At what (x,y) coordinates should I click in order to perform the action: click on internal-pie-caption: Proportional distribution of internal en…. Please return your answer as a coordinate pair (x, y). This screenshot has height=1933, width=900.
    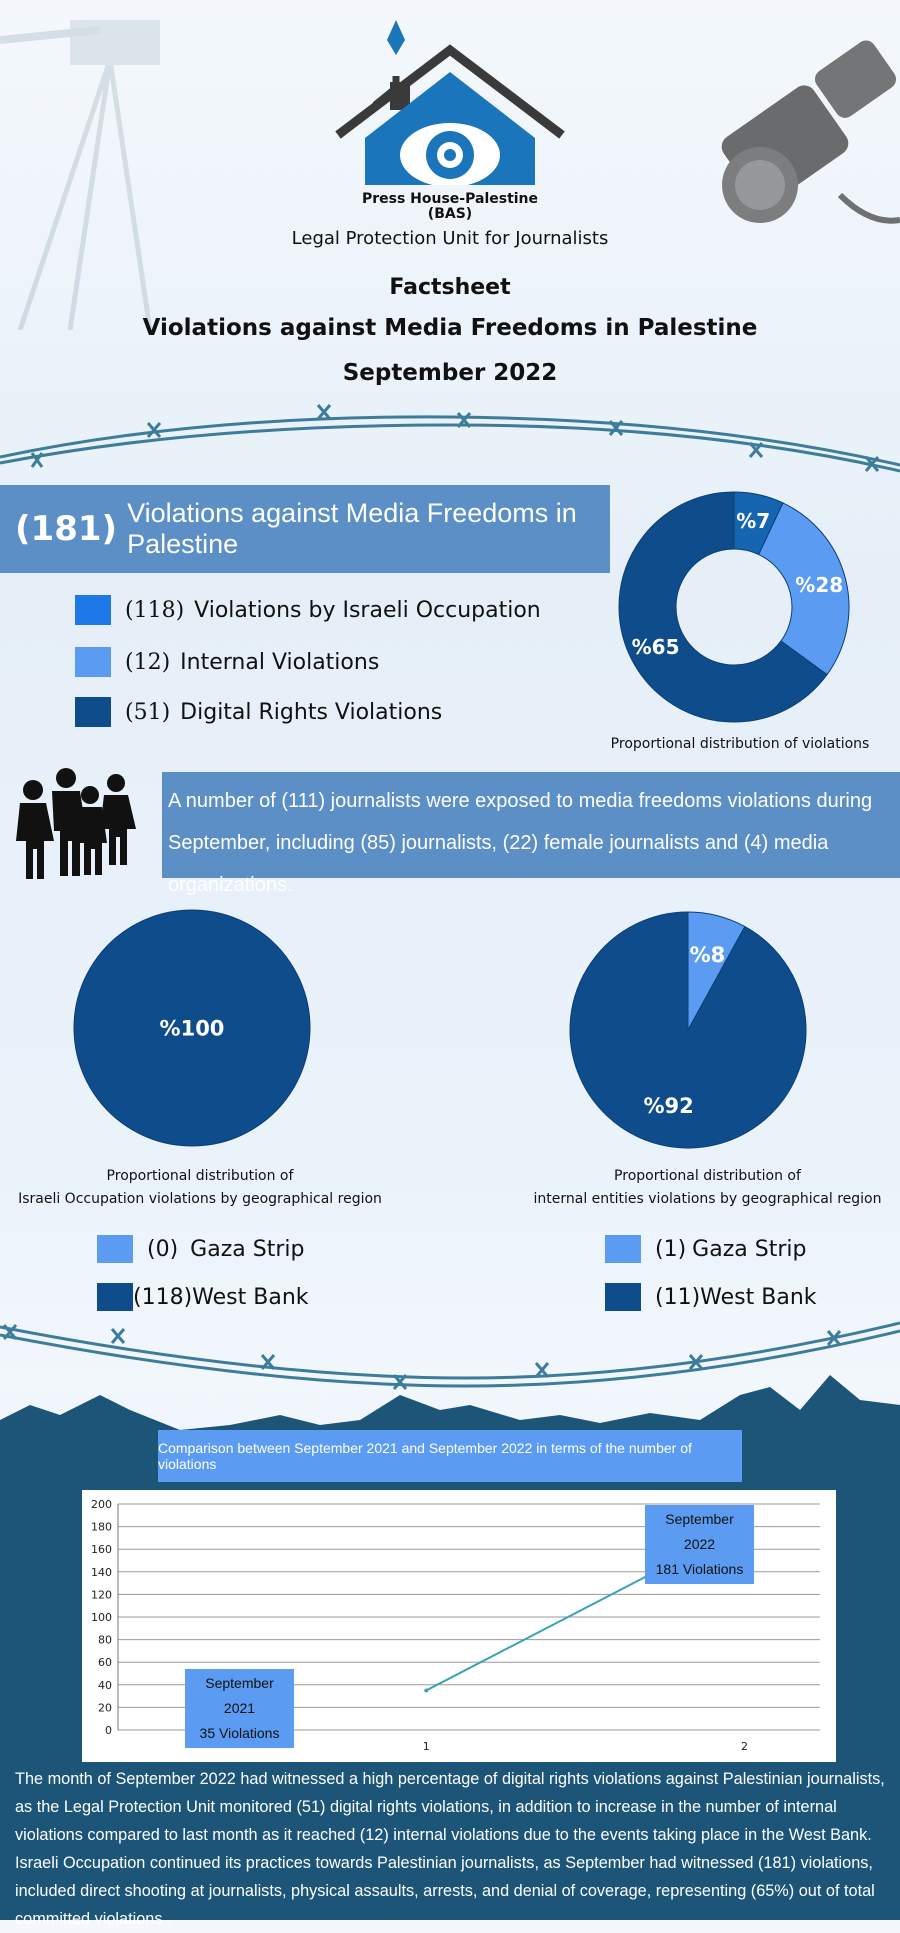
    Looking at the image, I should click on (707, 1188).